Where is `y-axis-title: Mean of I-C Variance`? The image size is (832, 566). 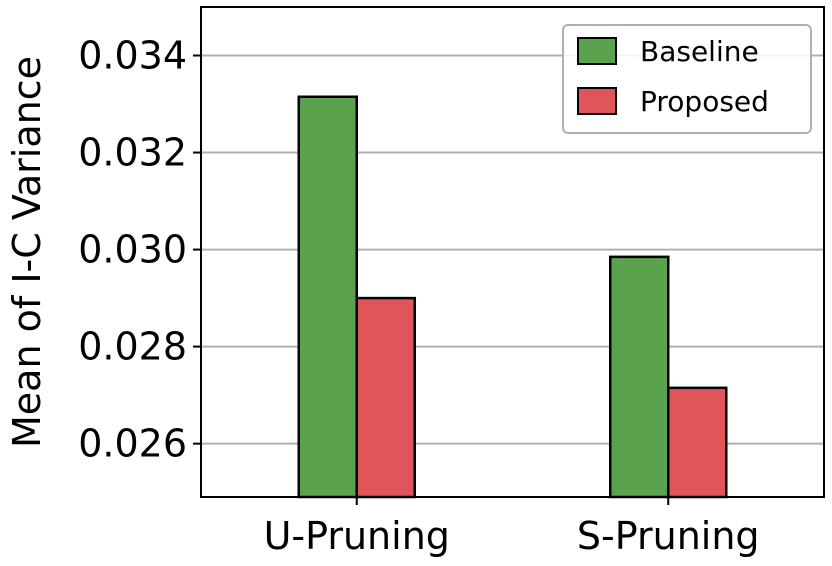
y-axis-title: Mean of I-C Variance is located at coordinates (27, 252).